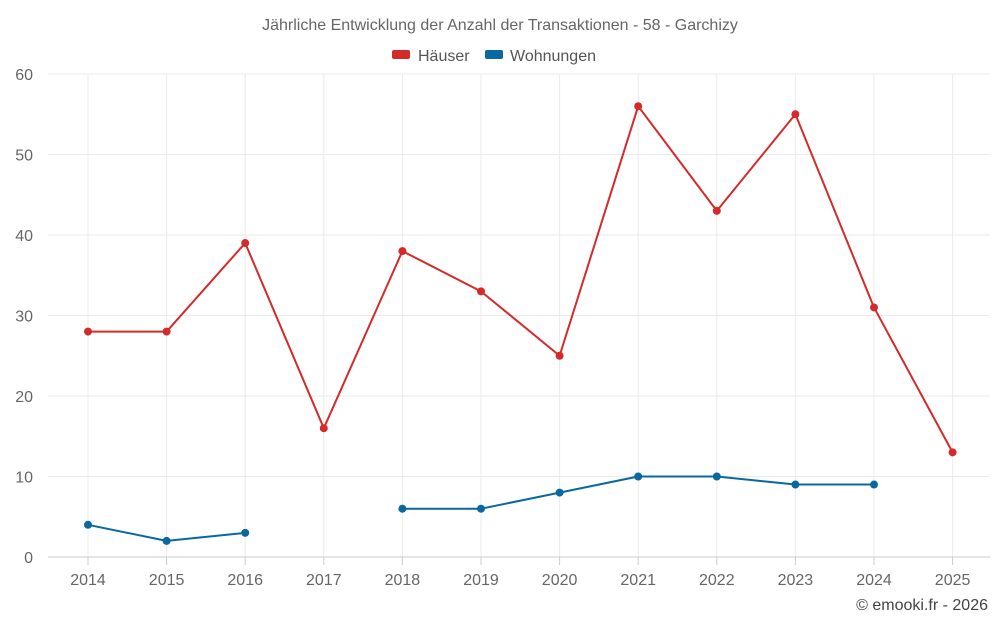 This screenshot has height=625, width=1000. I want to click on y-tick-label: 50, so click(24, 156).